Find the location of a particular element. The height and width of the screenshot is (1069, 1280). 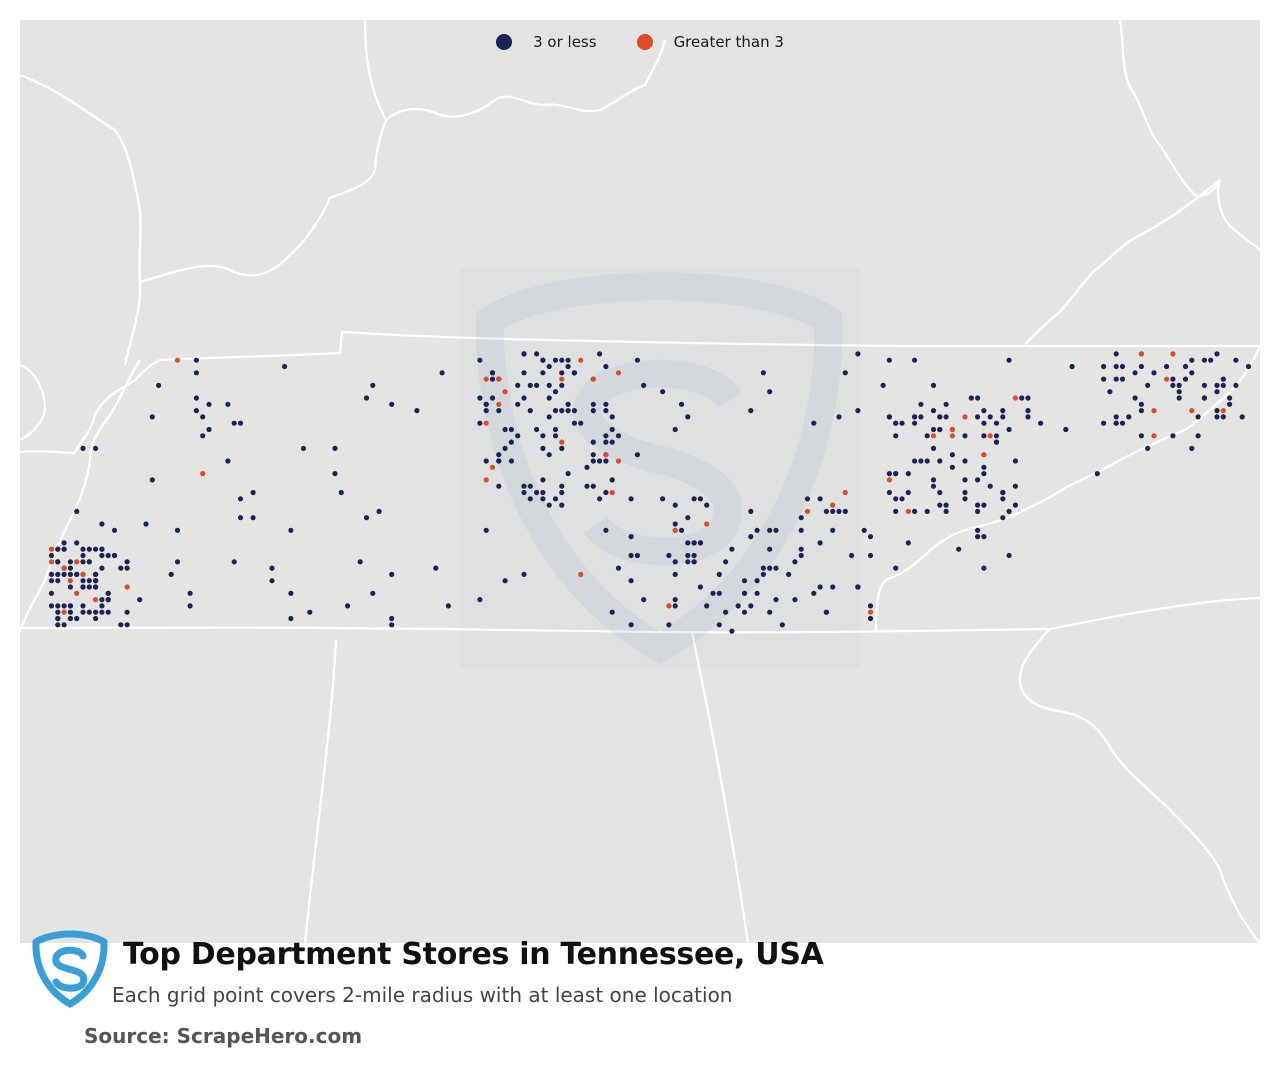

legend: 3 or less Greater than 3 is located at coordinates (640, 42).